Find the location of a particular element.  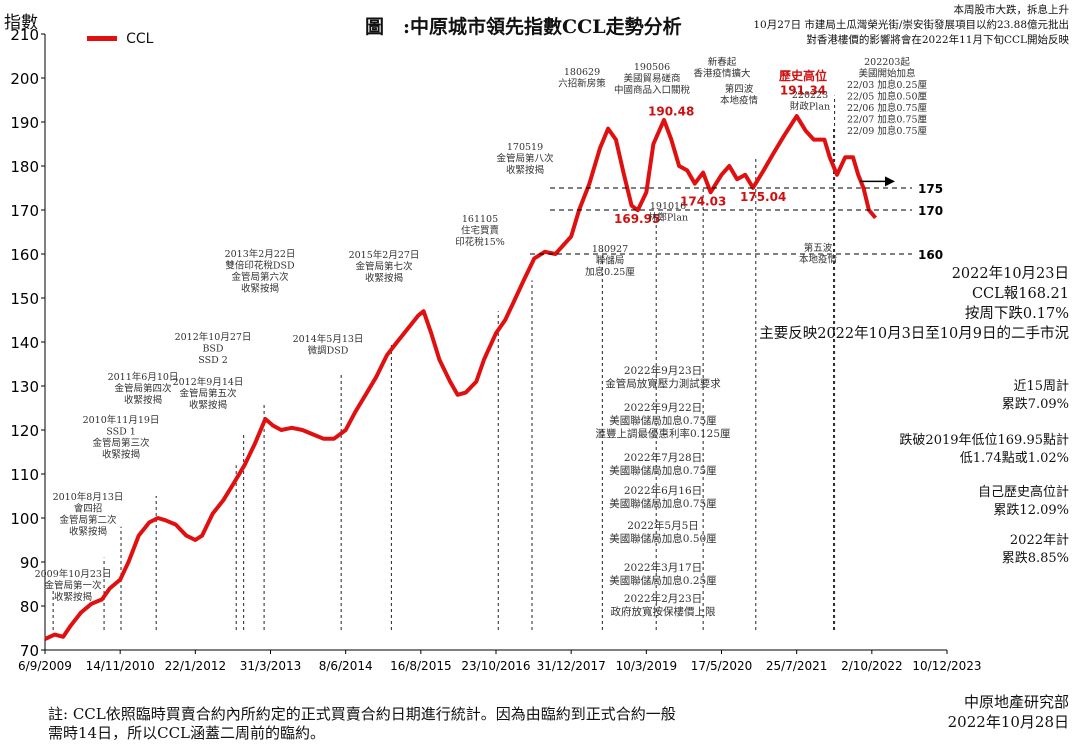

timeline-event: 滙豐上調最優惠利率0.125厘 is located at coordinates (663, 433).